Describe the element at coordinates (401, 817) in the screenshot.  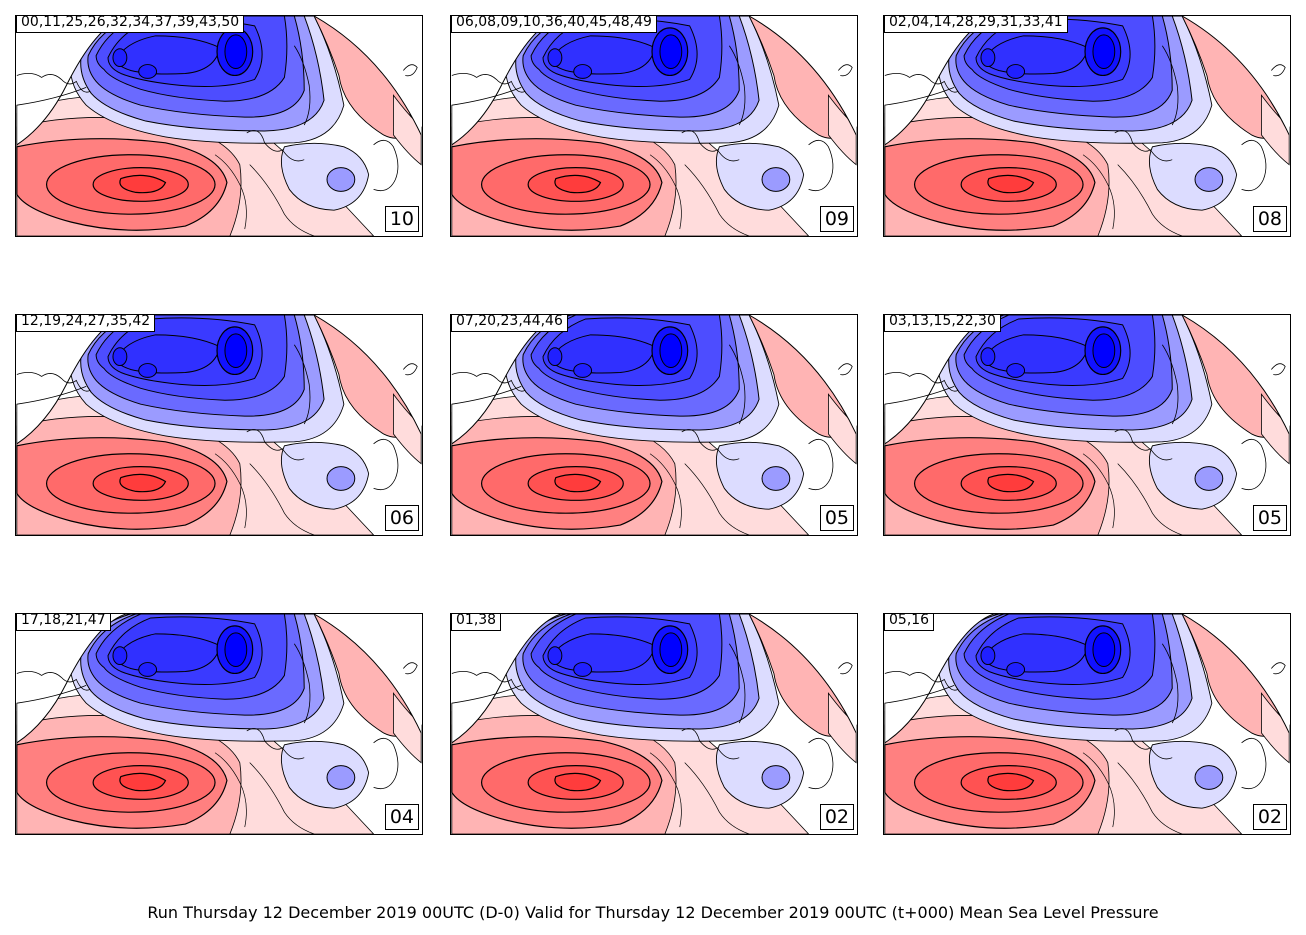
I see `member-count-badge: 04` at that location.